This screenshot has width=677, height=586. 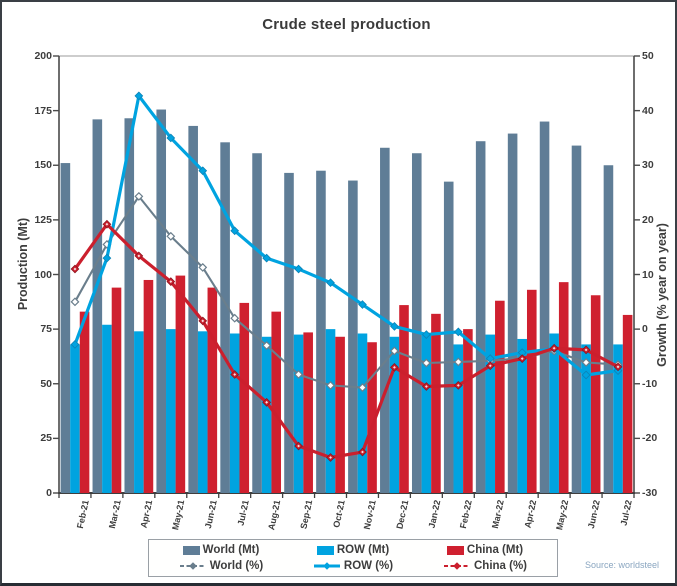 I want to click on y-left-tick-label: 0, so click(x=49, y=493).